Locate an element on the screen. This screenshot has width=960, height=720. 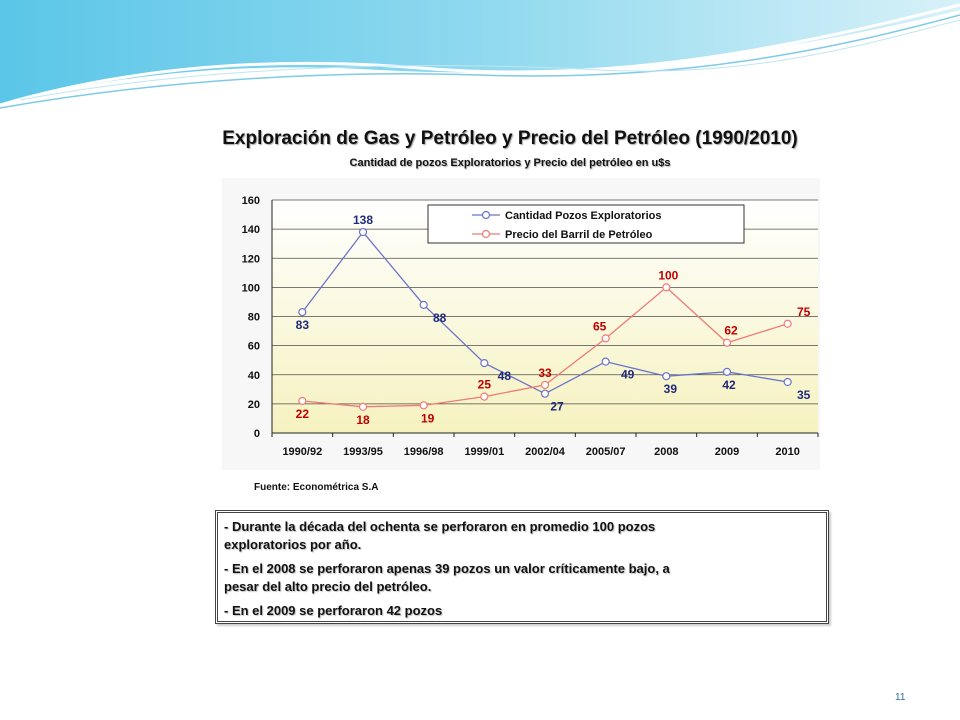
source-note: Fuente: Econométrica S.A is located at coordinates (316, 487).